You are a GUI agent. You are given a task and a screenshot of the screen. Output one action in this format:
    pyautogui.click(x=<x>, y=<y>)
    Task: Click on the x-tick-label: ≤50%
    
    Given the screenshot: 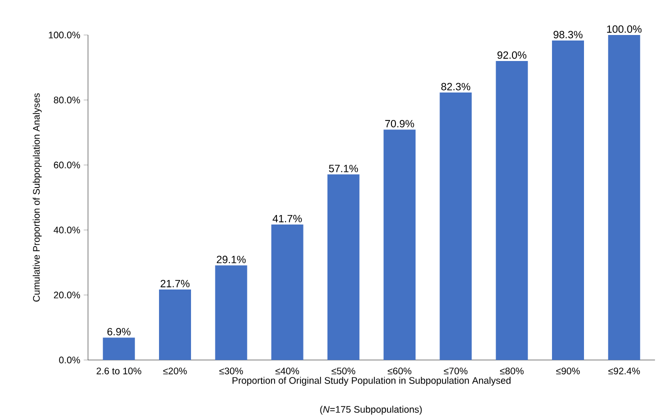 What is the action you would take?
    pyautogui.click(x=344, y=371)
    